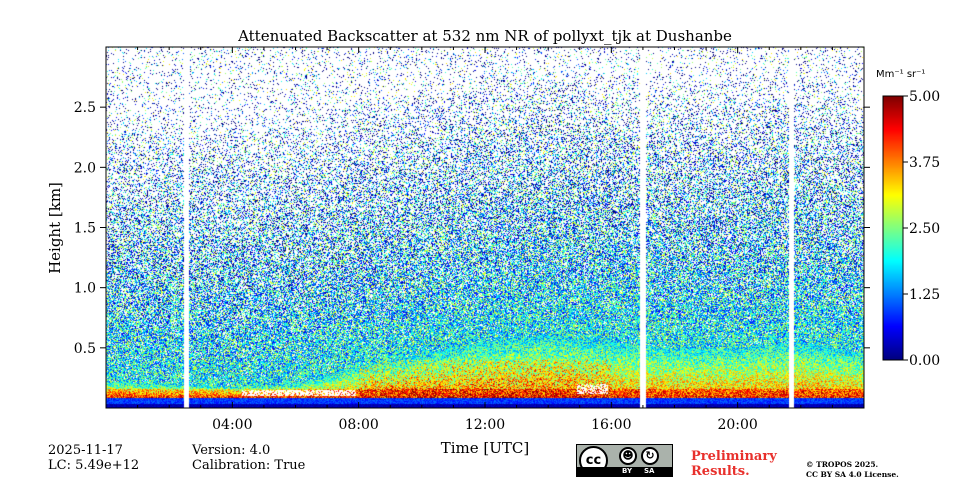 The width and height of the screenshot is (960, 480). I want to click on y-tick-label: 2.0, so click(85, 168).